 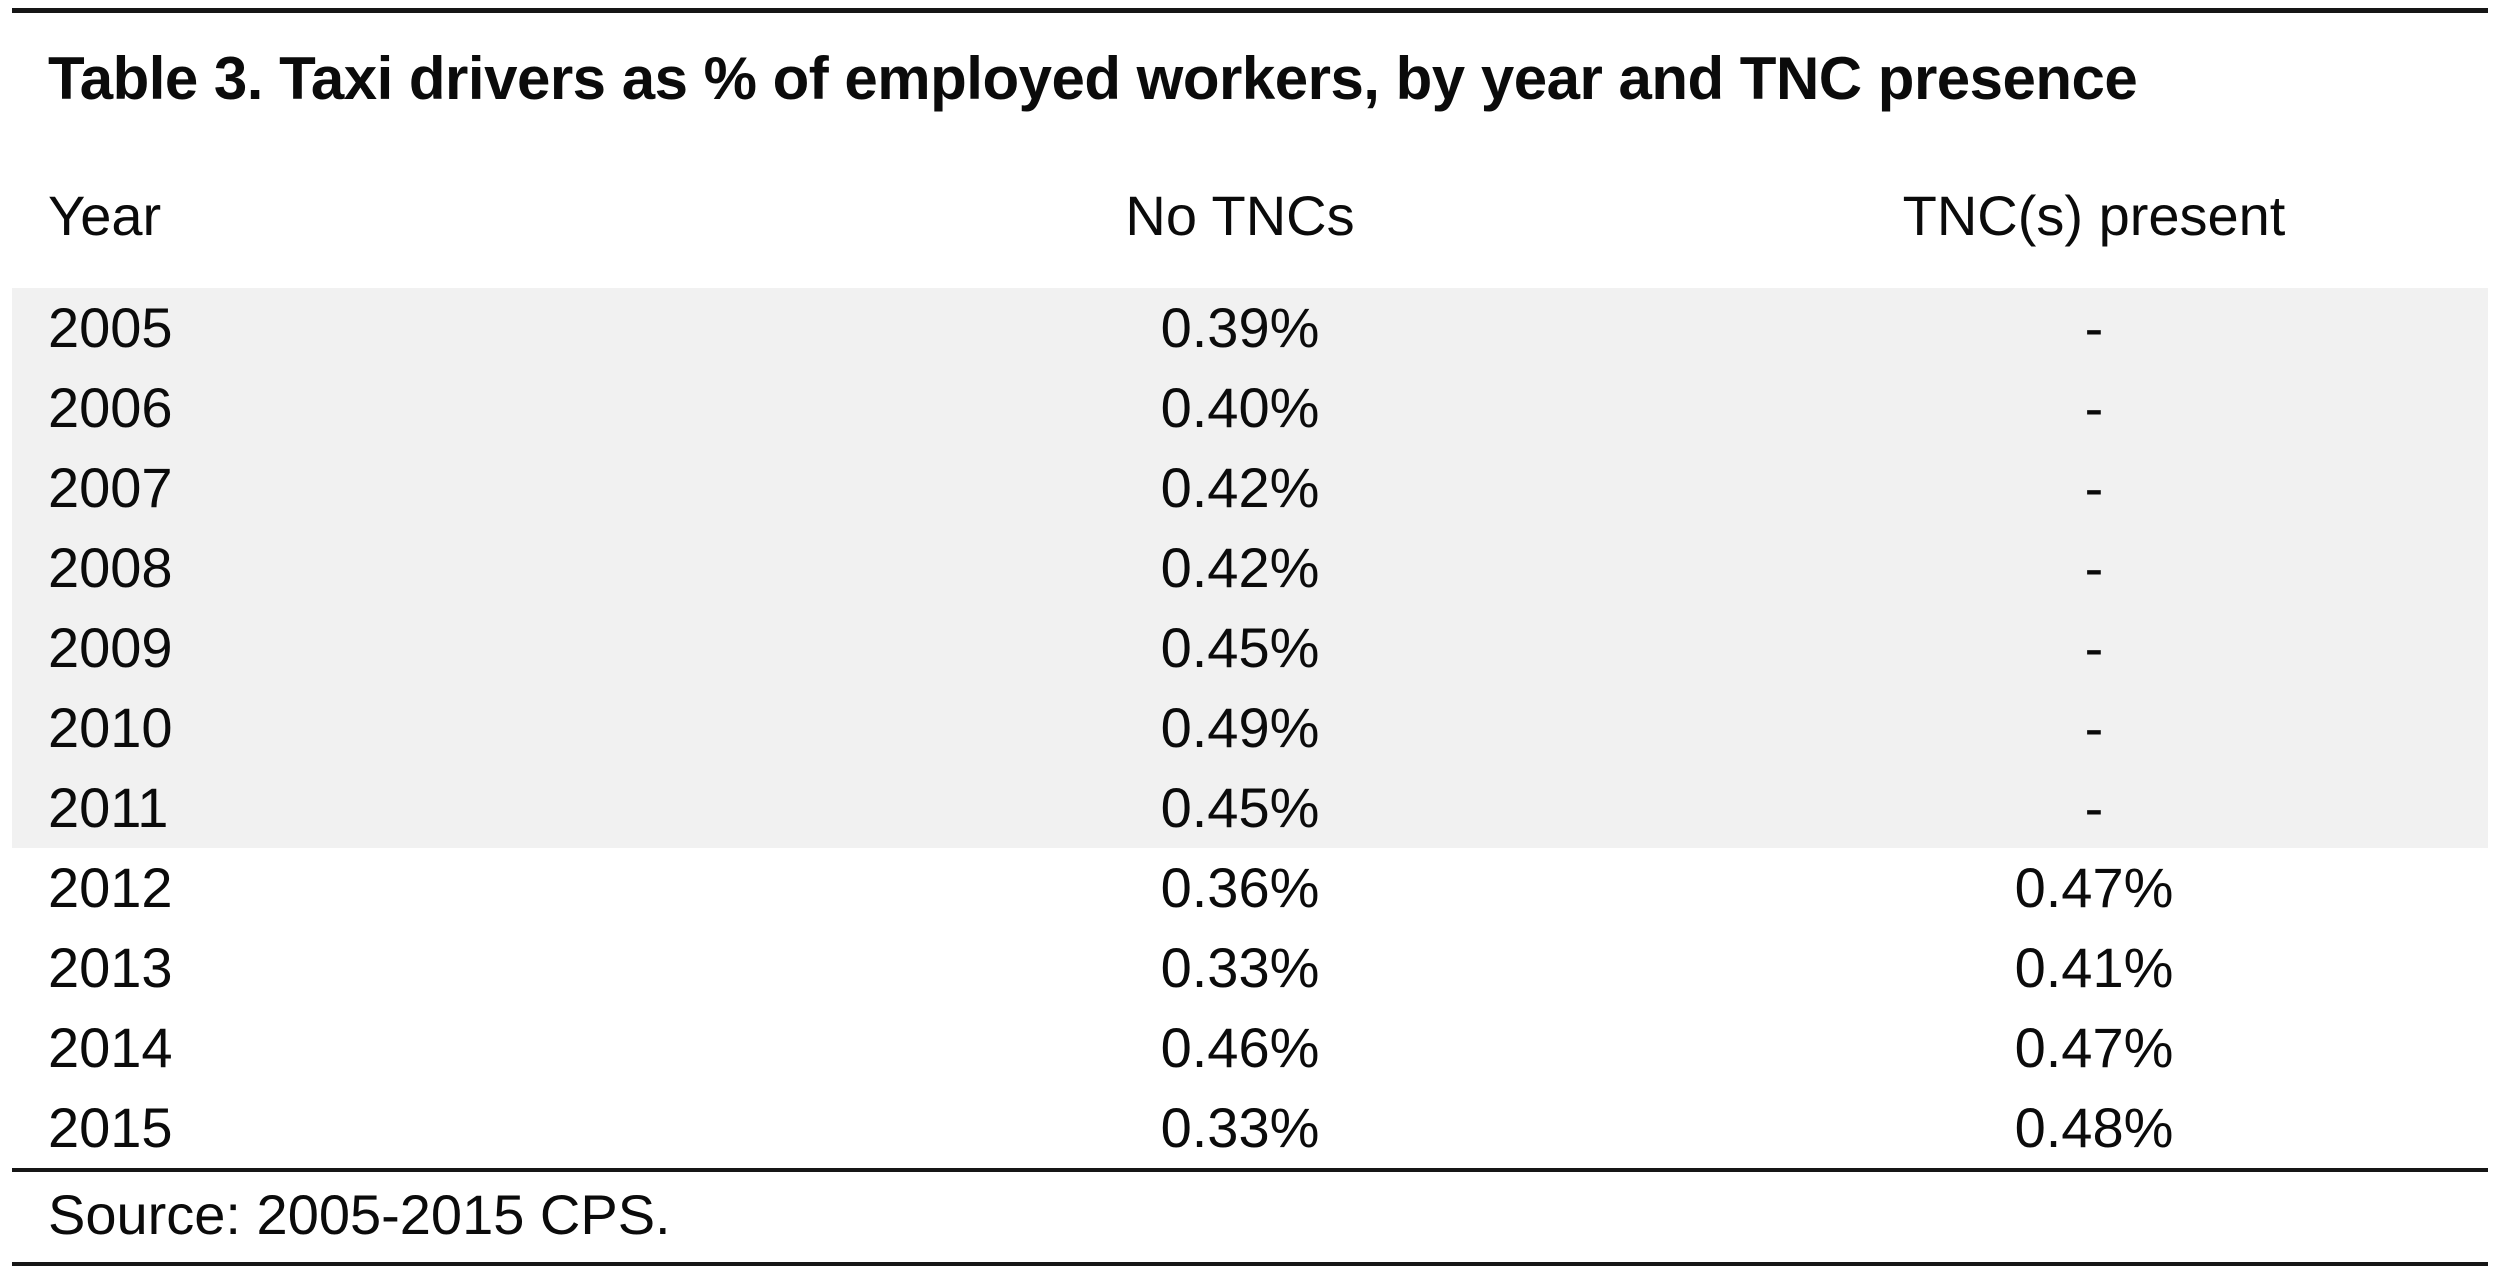 What do you see at coordinates (359, 1214) in the screenshot?
I see `source-note: Source: 2005-2015 CPS.` at bounding box center [359, 1214].